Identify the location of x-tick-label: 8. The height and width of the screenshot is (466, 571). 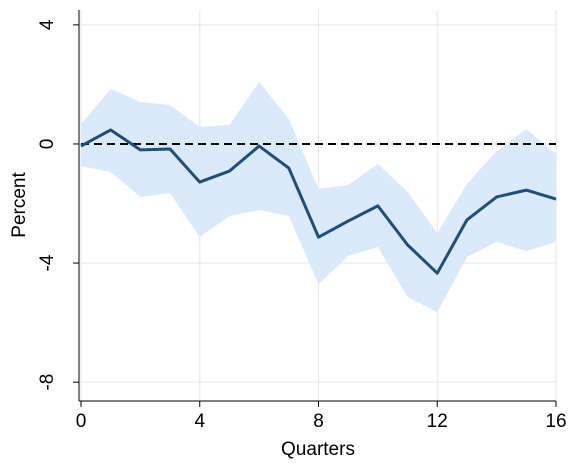
(318, 421).